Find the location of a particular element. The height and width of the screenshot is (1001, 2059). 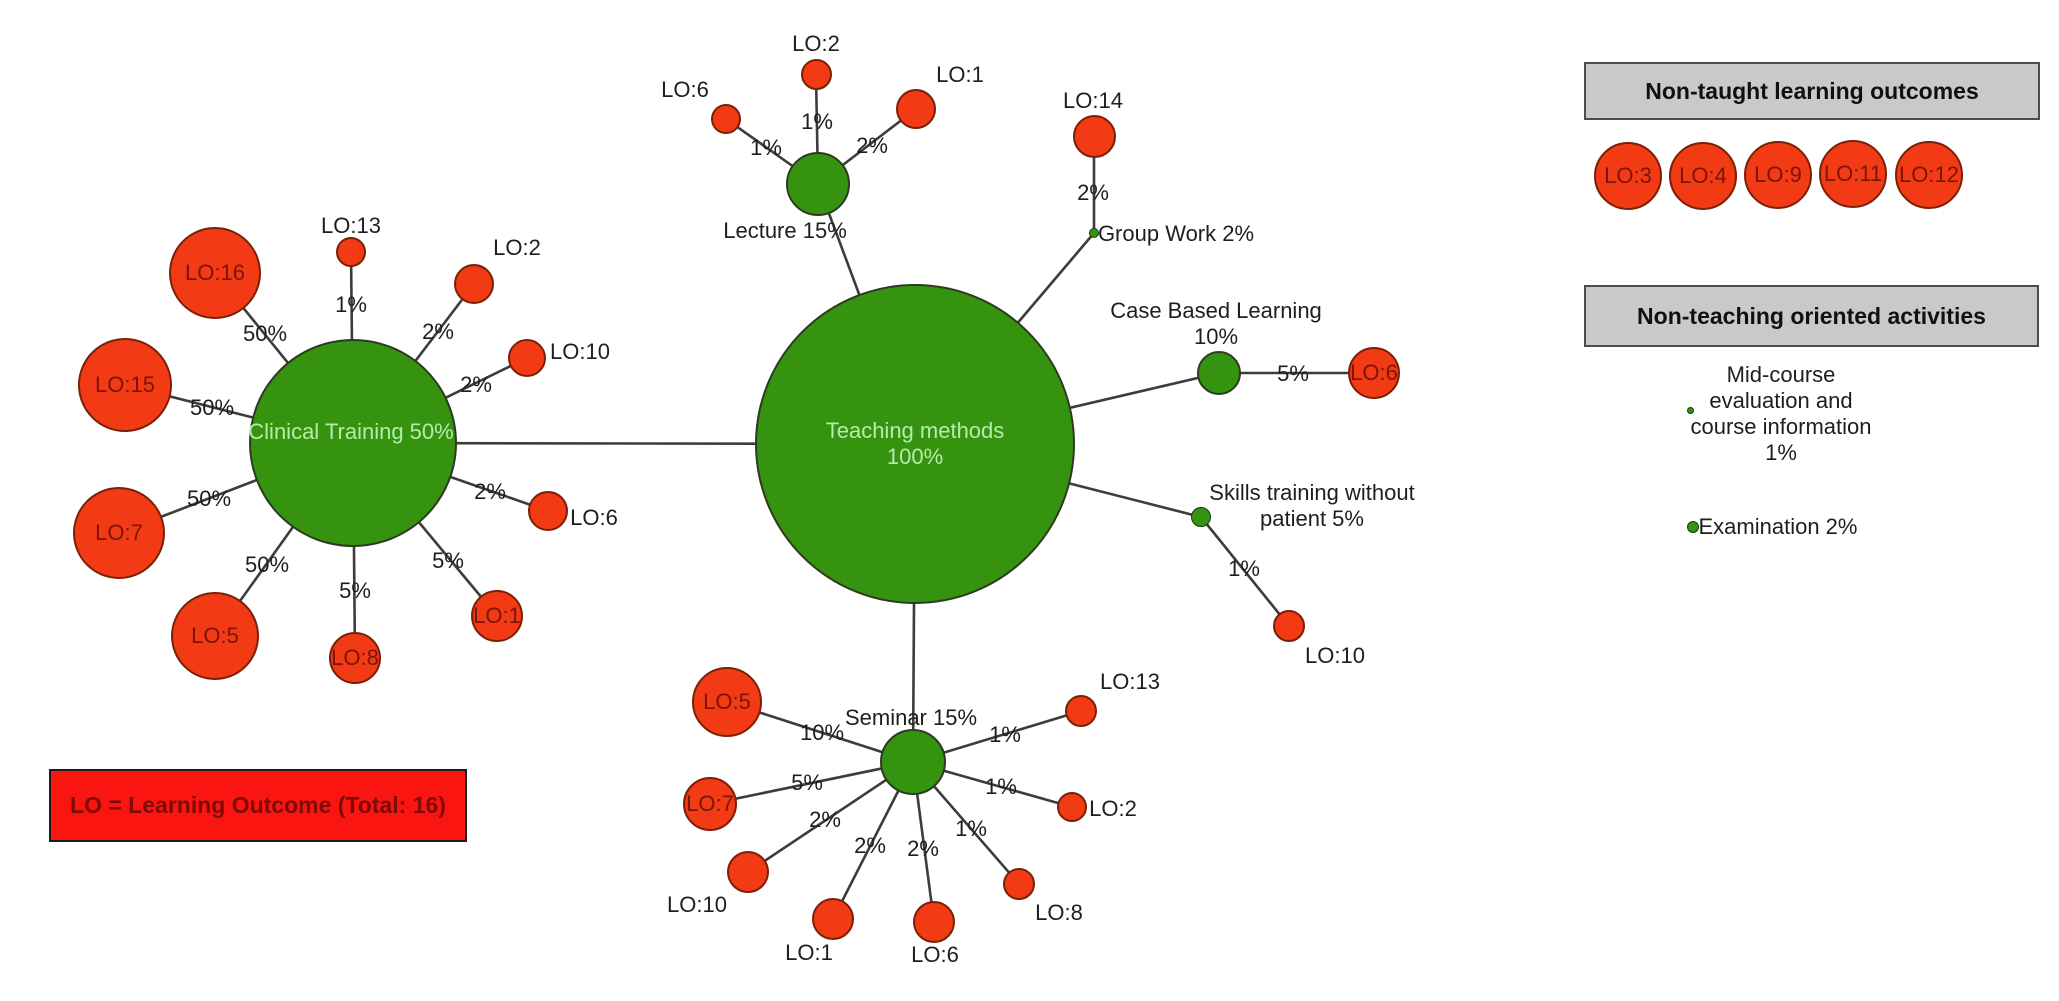

node-cl-lo7-label: LO:7 is located at coordinates (119, 532).